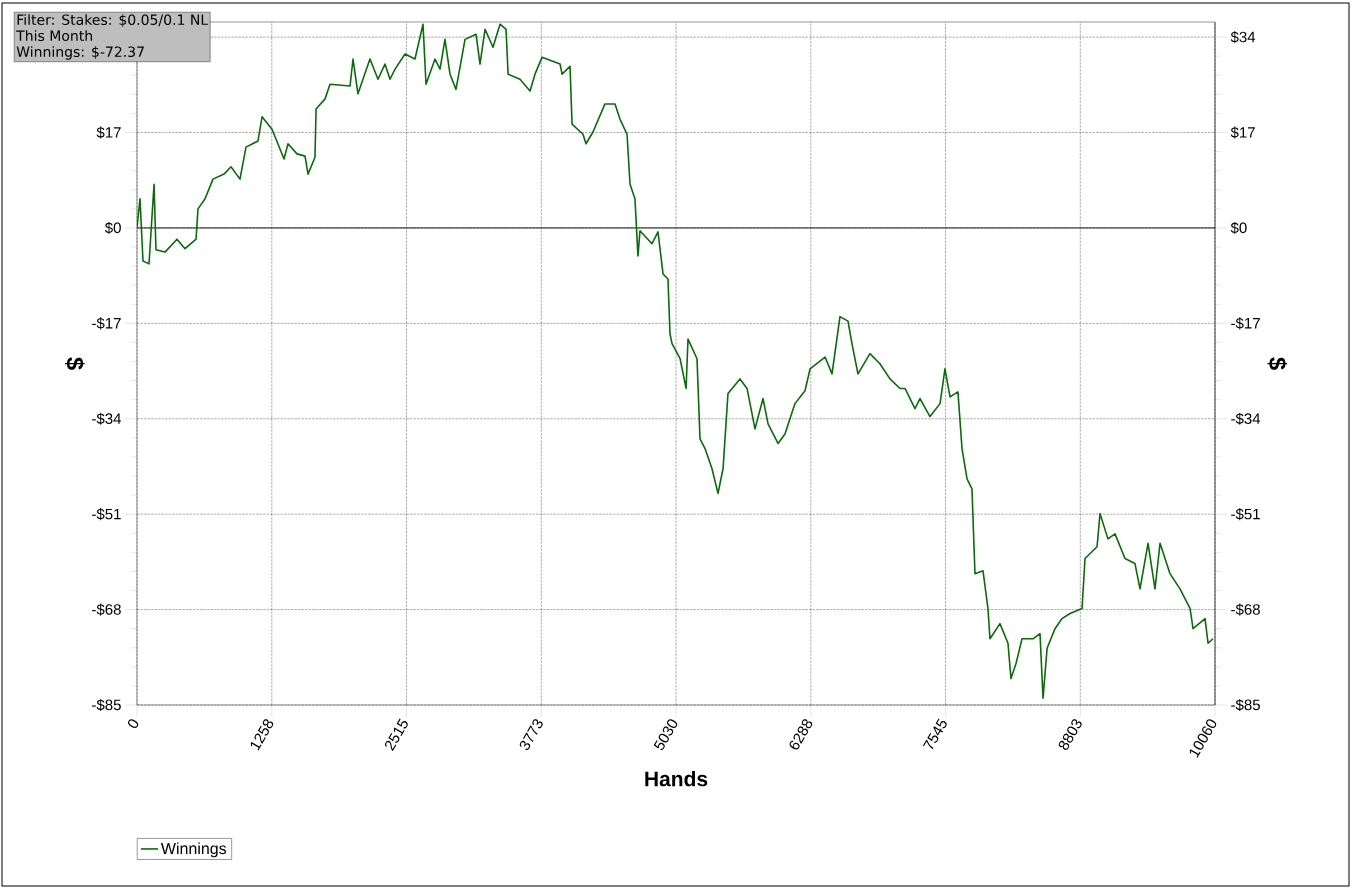  What do you see at coordinates (1245, 609) in the screenshot?
I see `y2-tick-label: -$68` at bounding box center [1245, 609].